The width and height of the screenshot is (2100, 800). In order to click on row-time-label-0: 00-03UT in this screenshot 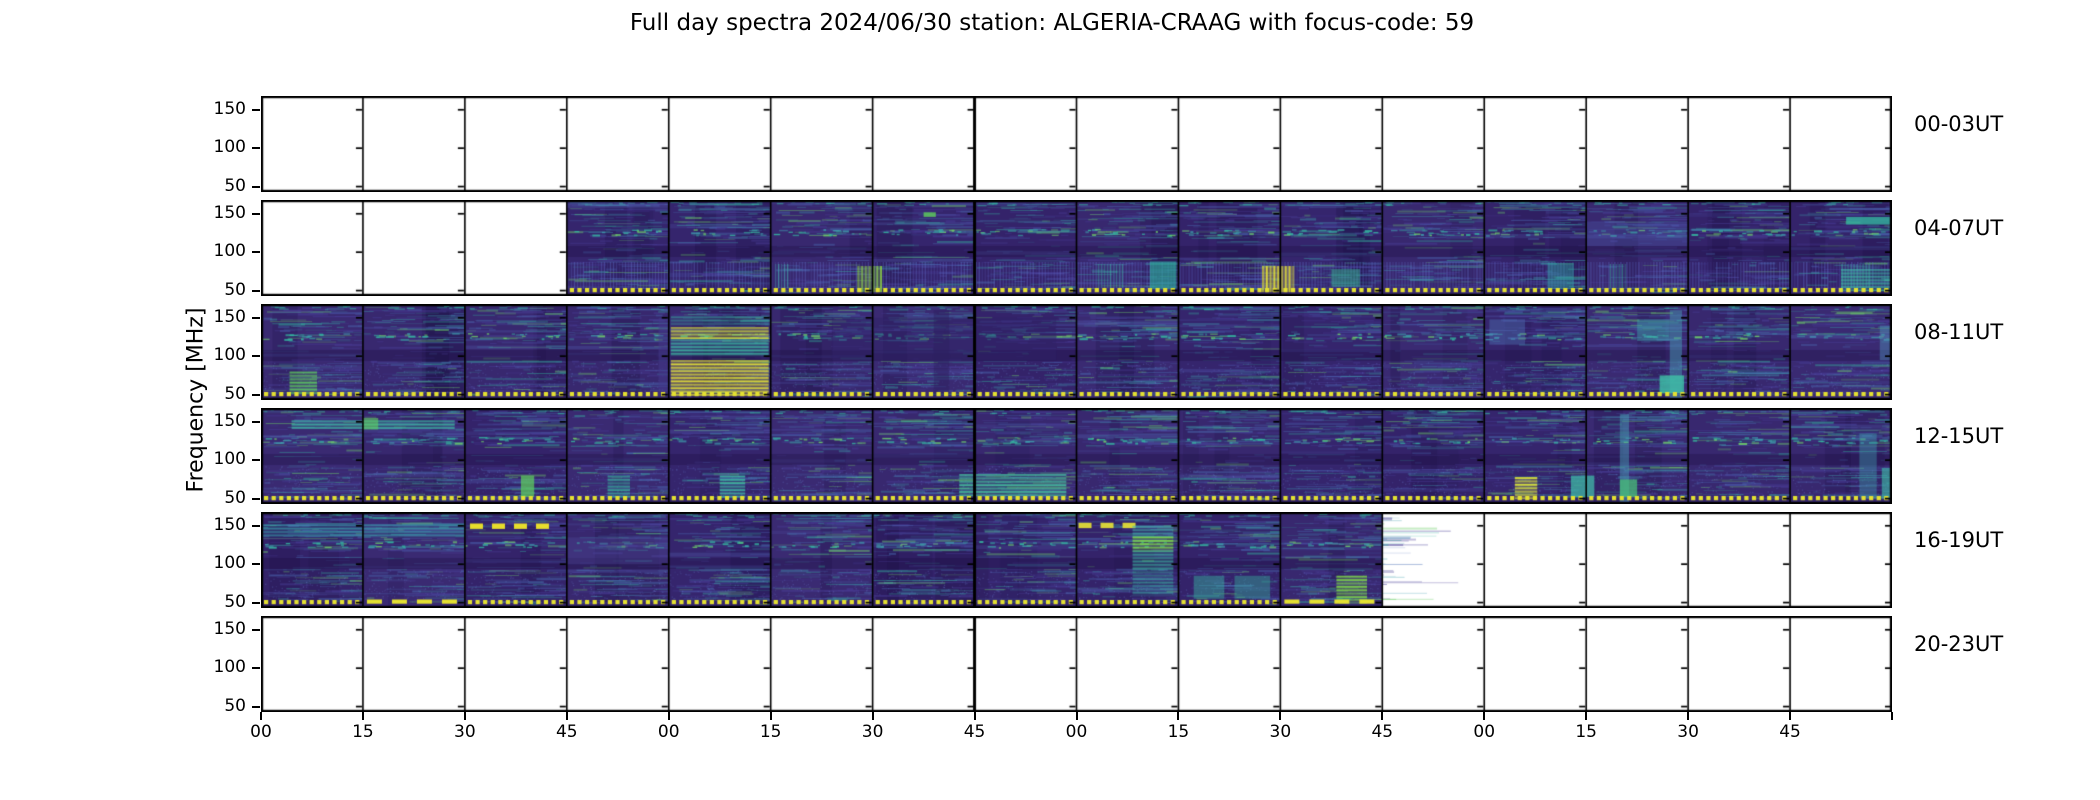, I will do `click(1959, 124)`.